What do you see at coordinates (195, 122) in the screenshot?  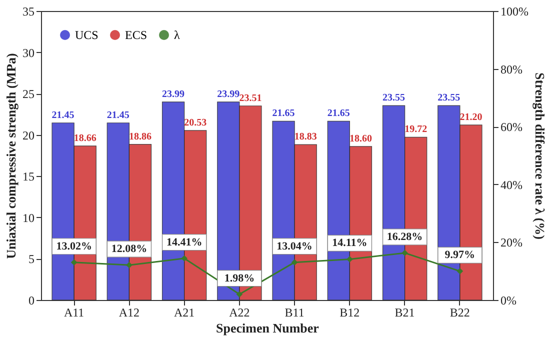 I see `data-label: 20.53` at bounding box center [195, 122].